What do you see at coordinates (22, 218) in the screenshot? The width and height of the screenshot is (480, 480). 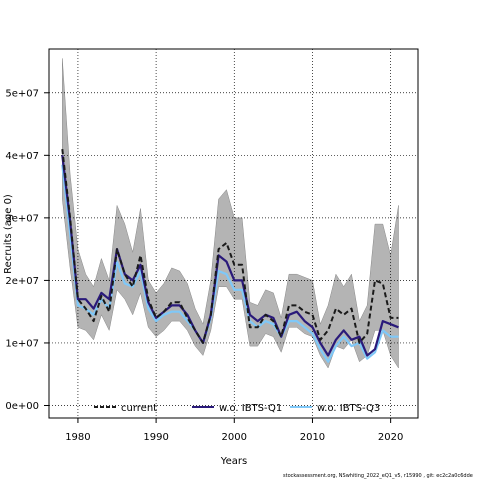 I see `y-tick-label: 3e+07` at bounding box center [22, 218].